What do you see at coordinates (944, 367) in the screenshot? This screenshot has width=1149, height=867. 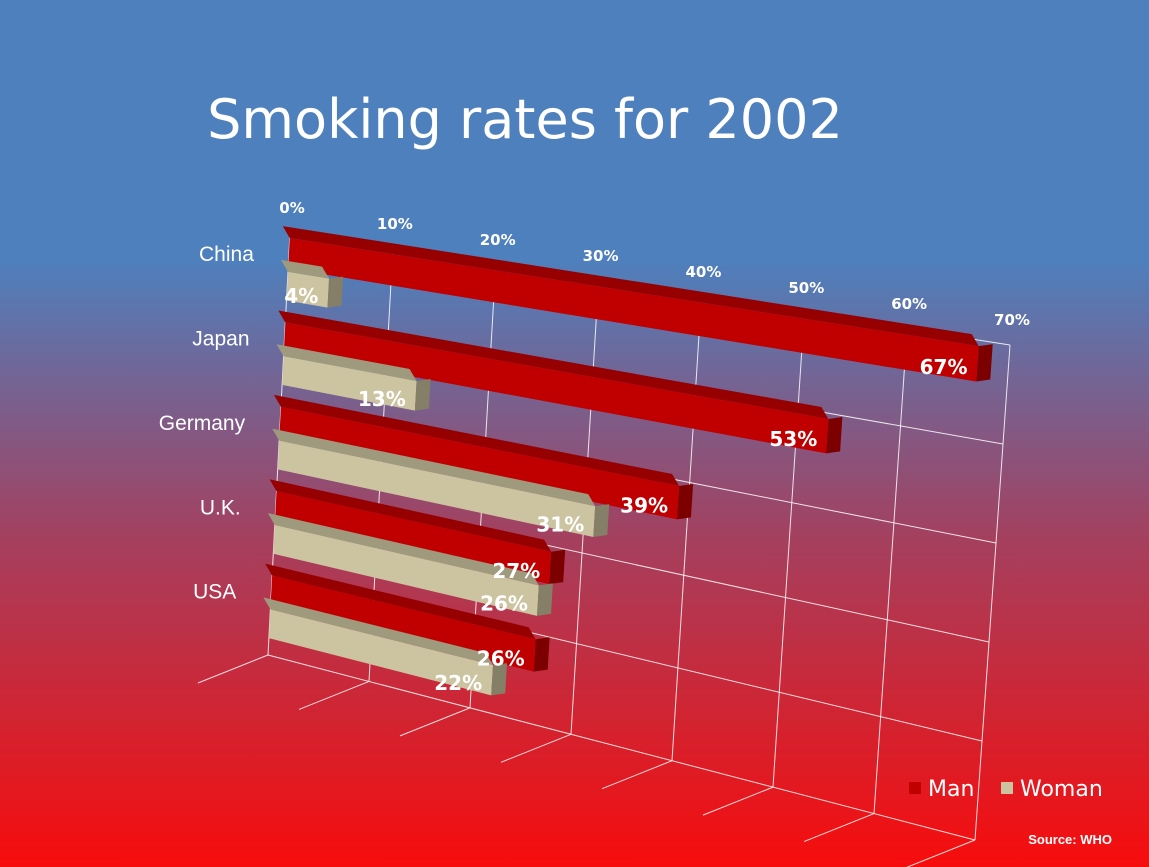 I see `data-label-man: 67%` at bounding box center [944, 367].